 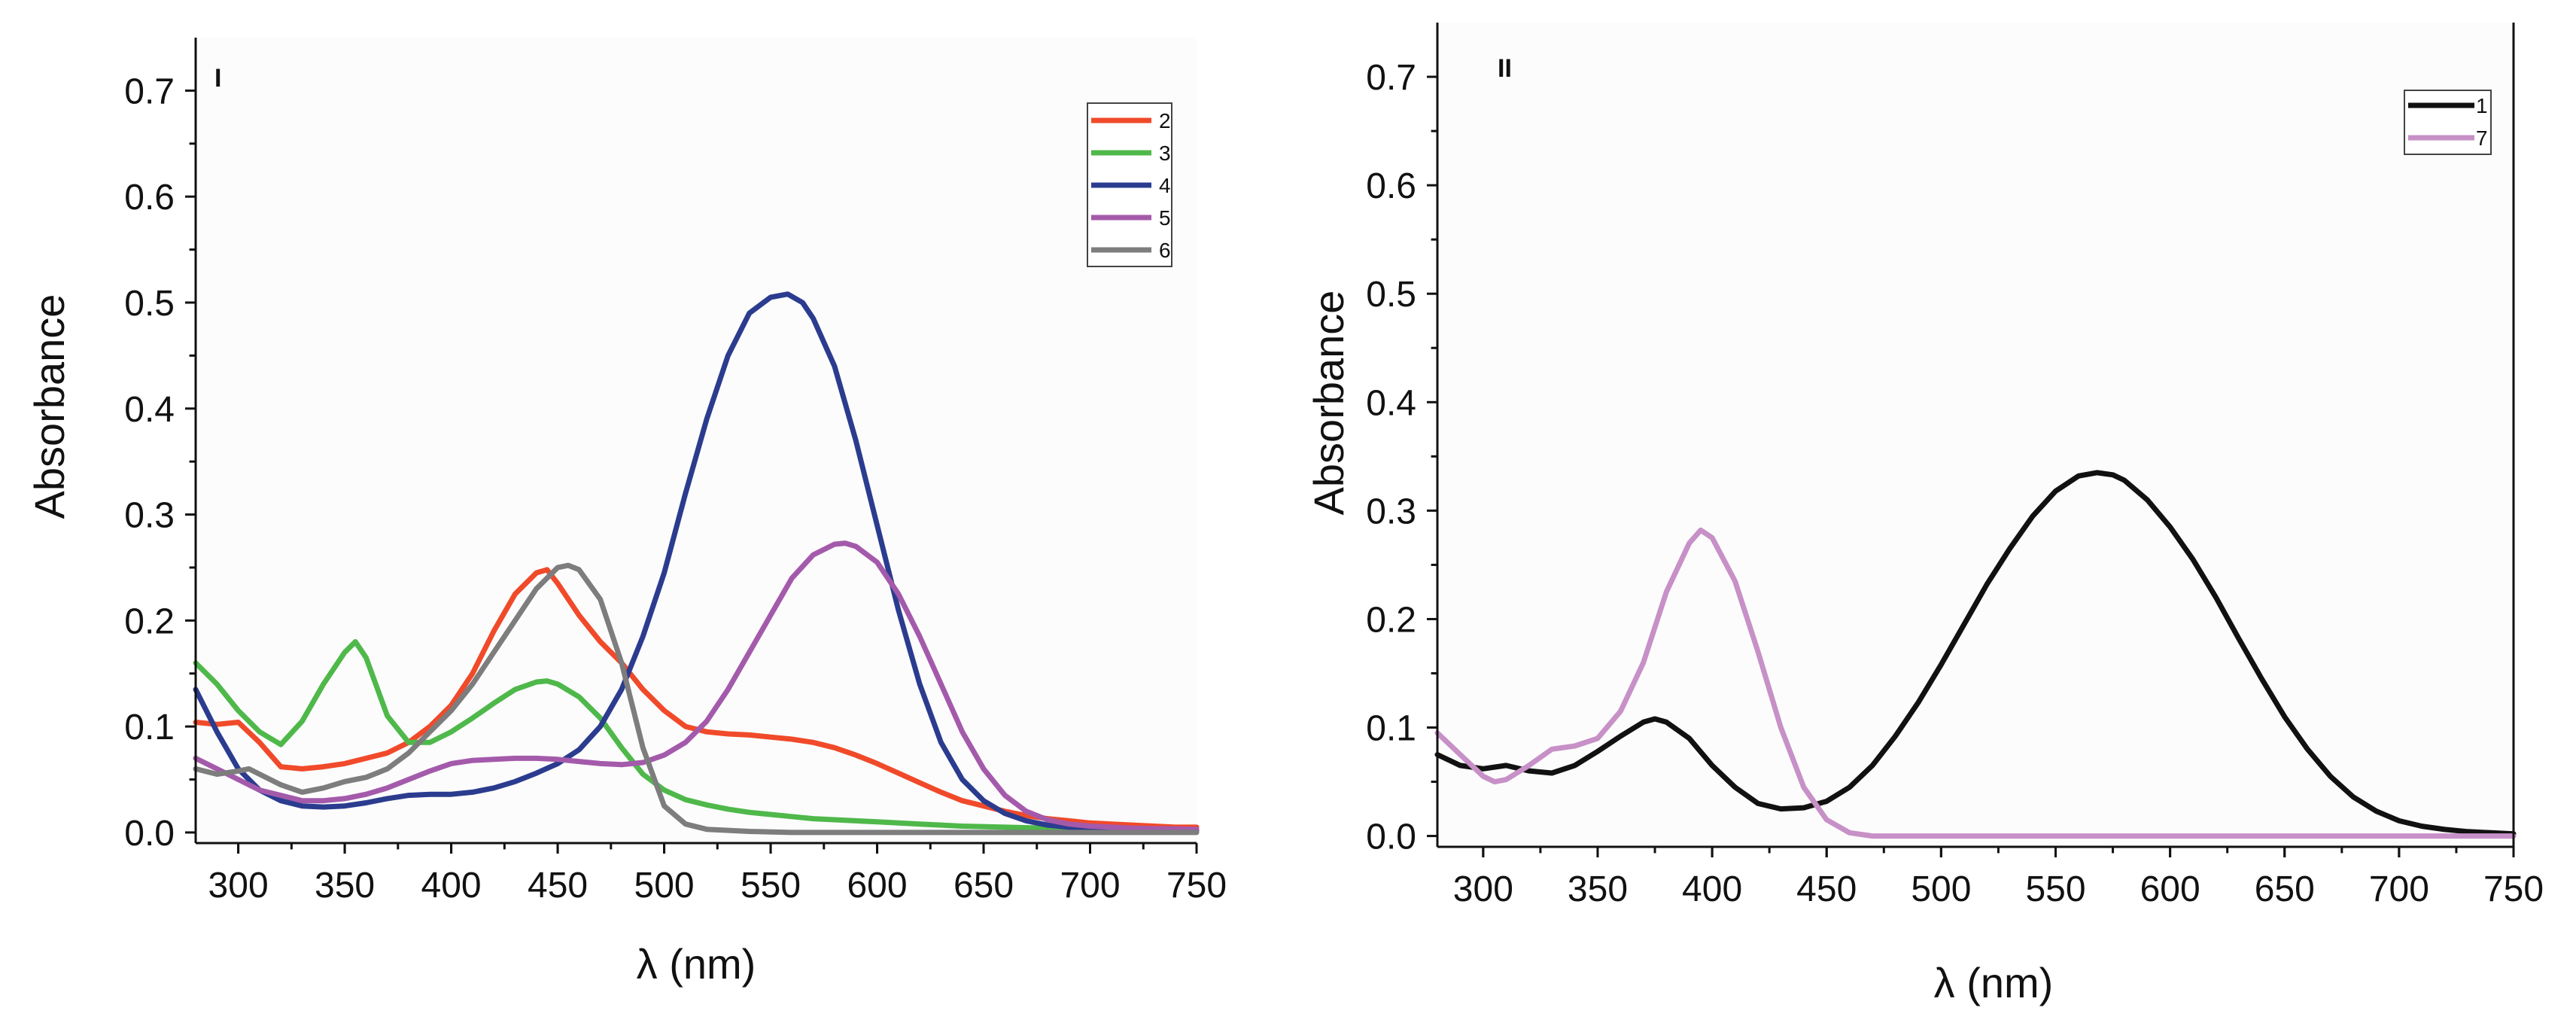 I want to click on x-axis-title-II: λ (nm), so click(x=1994, y=982).